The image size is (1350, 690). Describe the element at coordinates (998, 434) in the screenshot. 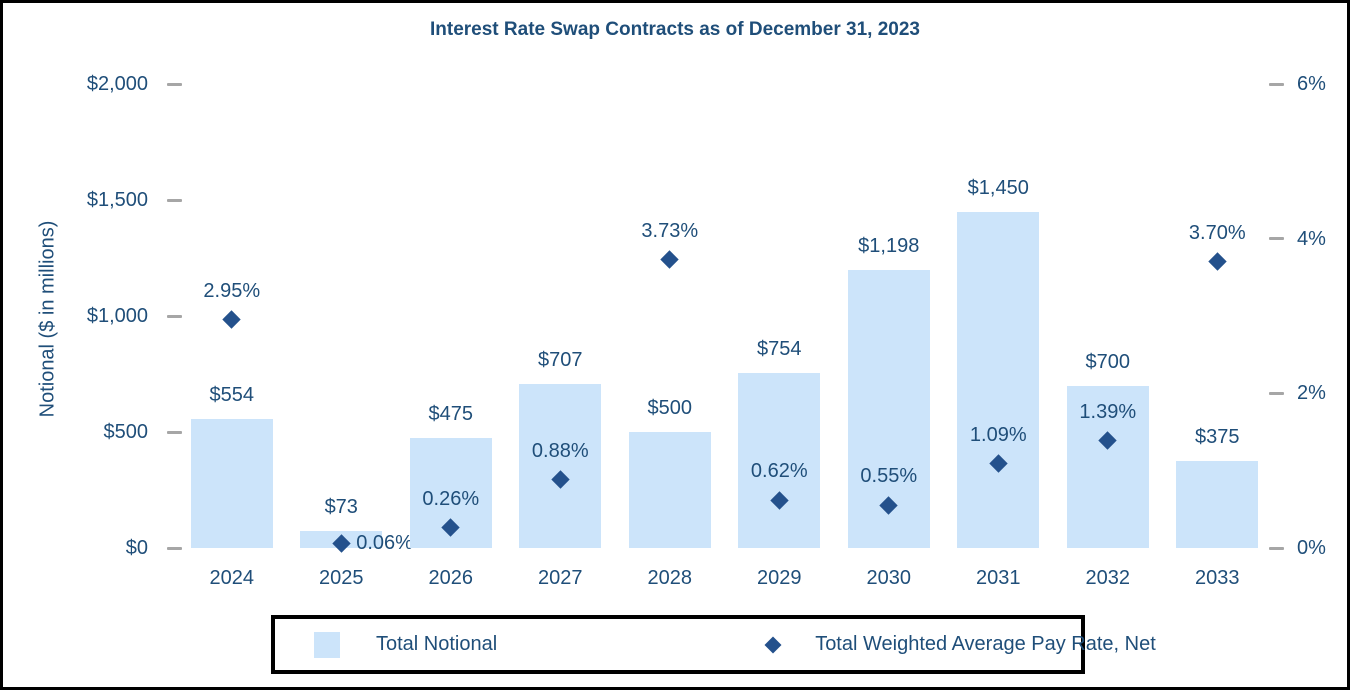

I see `rate-value-label: 1.09%` at that location.